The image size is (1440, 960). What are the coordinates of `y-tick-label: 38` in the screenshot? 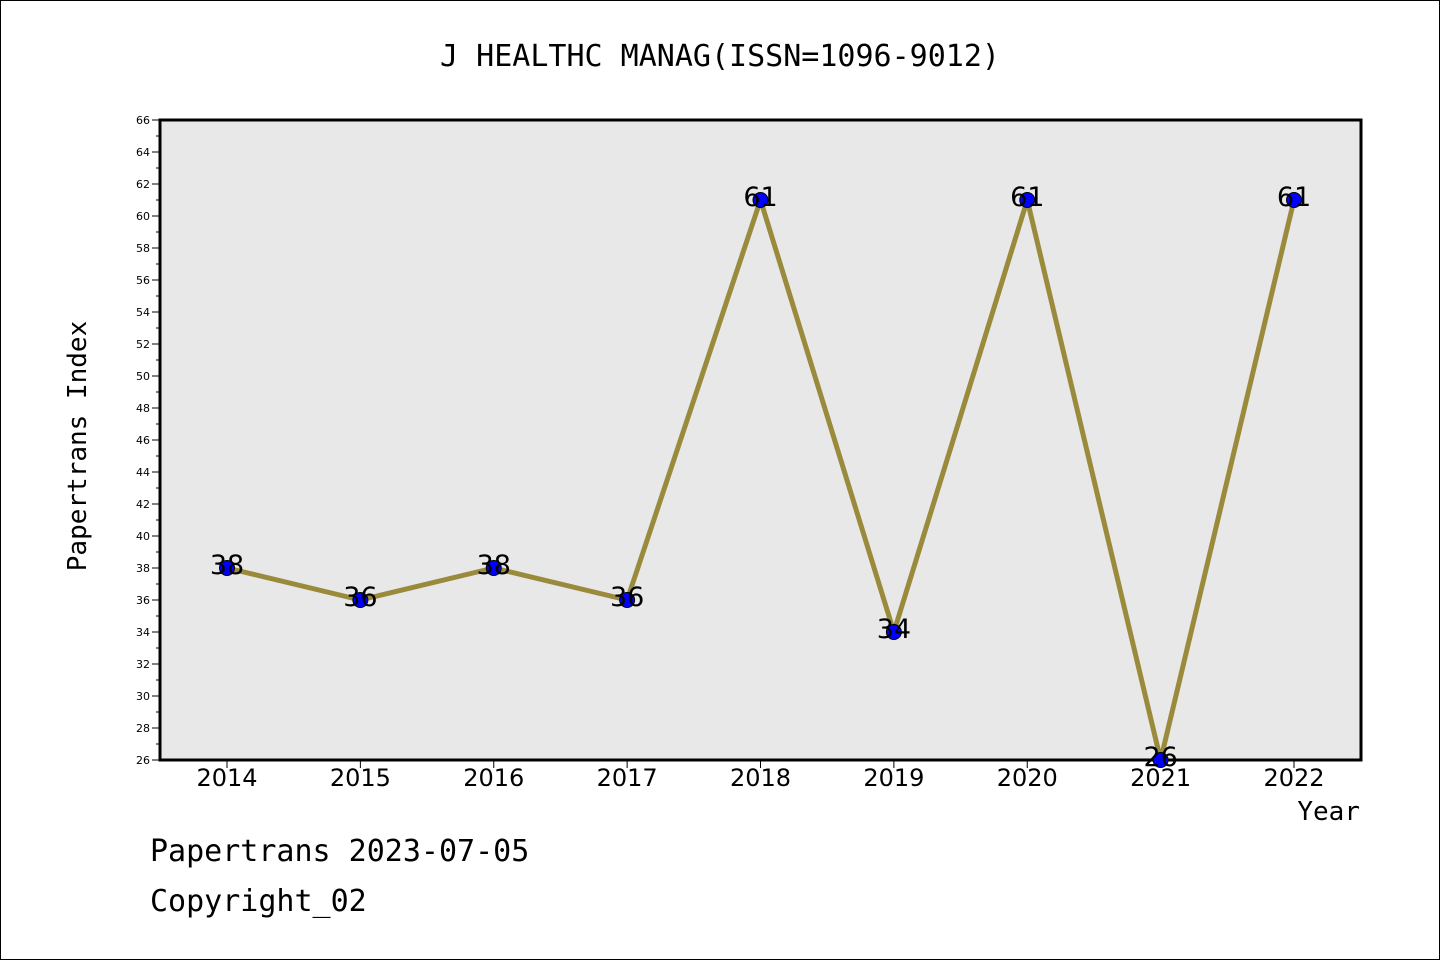 It's located at (143, 568).